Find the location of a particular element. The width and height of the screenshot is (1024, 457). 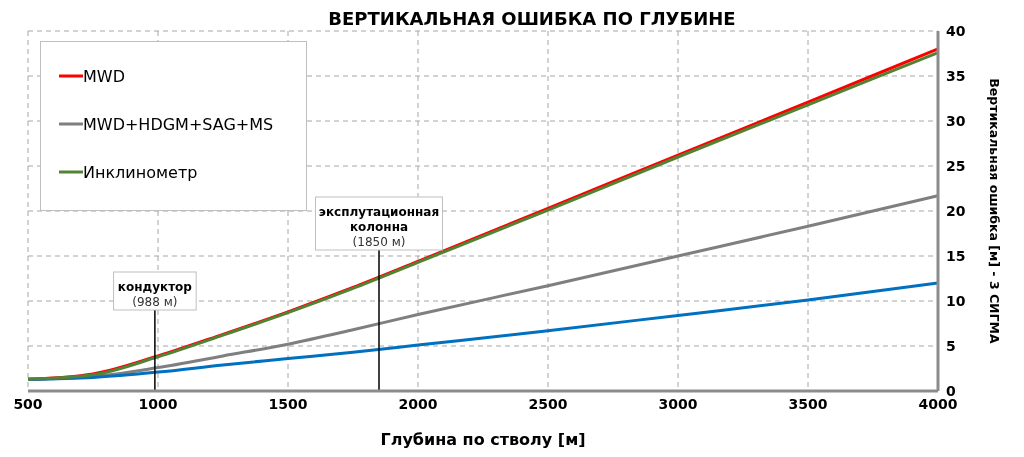

x-tick-label: 1500 is located at coordinates (288, 403).